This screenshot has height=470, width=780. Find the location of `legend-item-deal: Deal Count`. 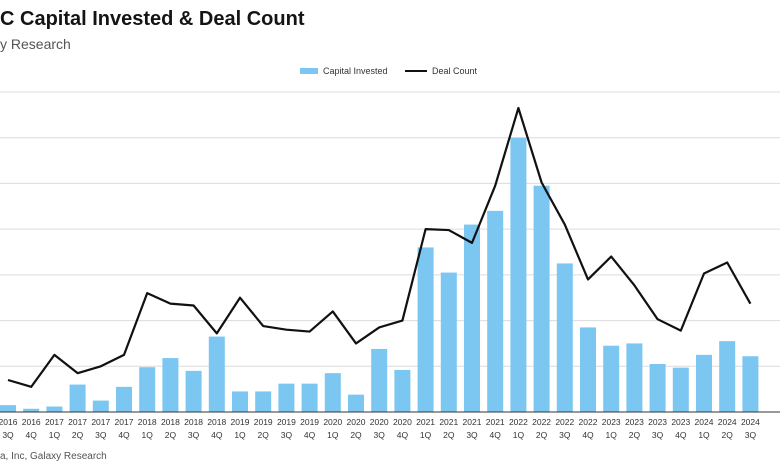

legend-item-deal: Deal Count is located at coordinates (441, 71).